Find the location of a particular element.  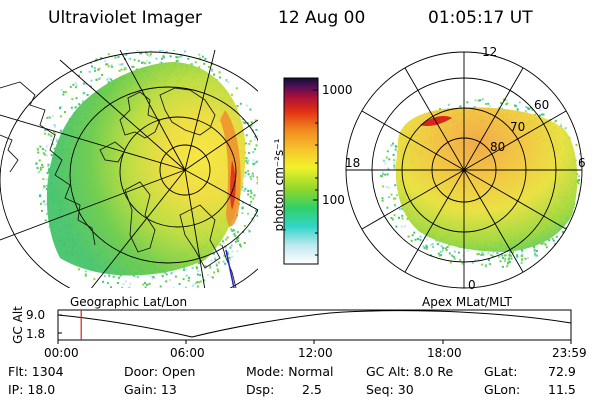

gc-altitude: GC Alt: 8.0 Re is located at coordinates (410, 371).